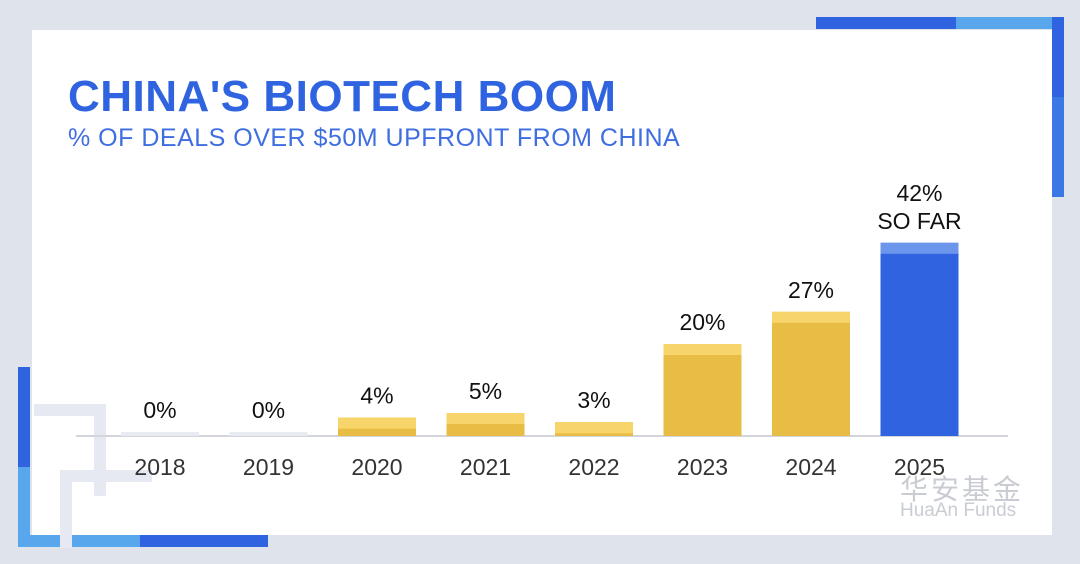 The image size is (1080, 564). Describe the element at coordinates (810, 467) in the screenshot. I see `x-tick-label-2024: 2024` at that location.